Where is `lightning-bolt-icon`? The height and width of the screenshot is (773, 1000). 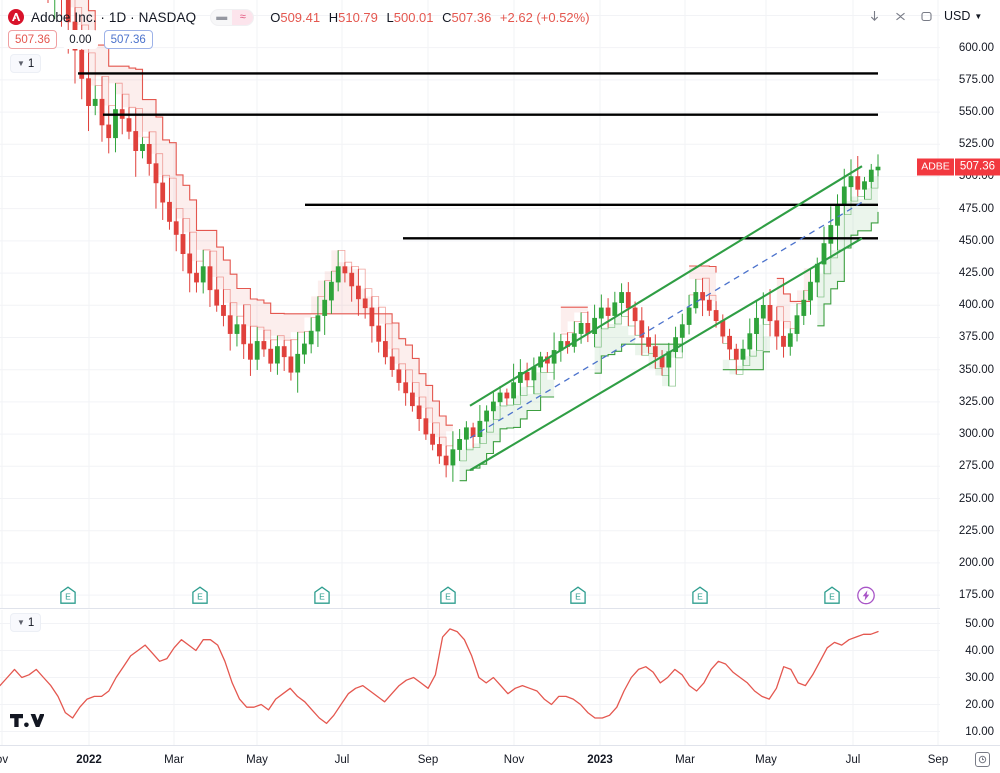 lightning-bolt-icon is located at coordinates (866, 595).